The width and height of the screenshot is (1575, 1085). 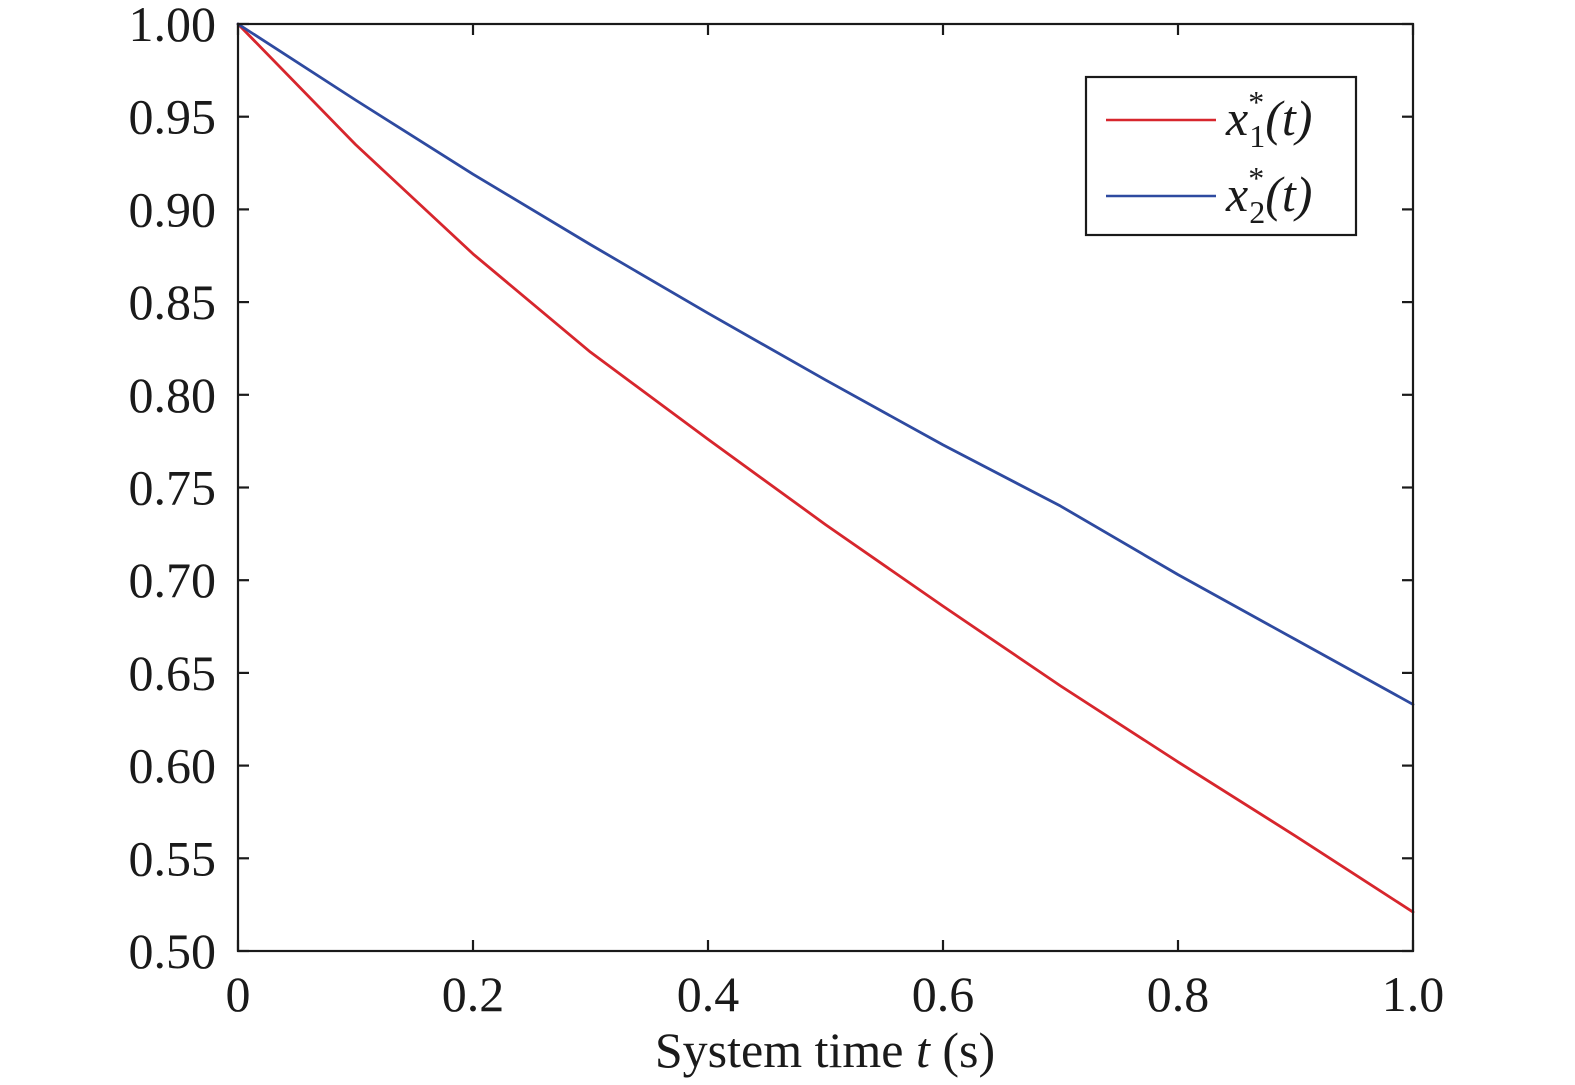 I want to click on x-tick-label: 0.8, so click(x=1178, y=994).